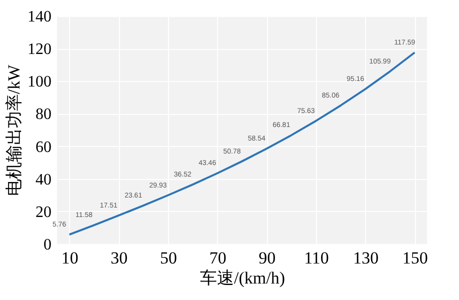 This screenshot has width=459, height=300. I want to click on x-tick-label: 10, so click(69, 258).